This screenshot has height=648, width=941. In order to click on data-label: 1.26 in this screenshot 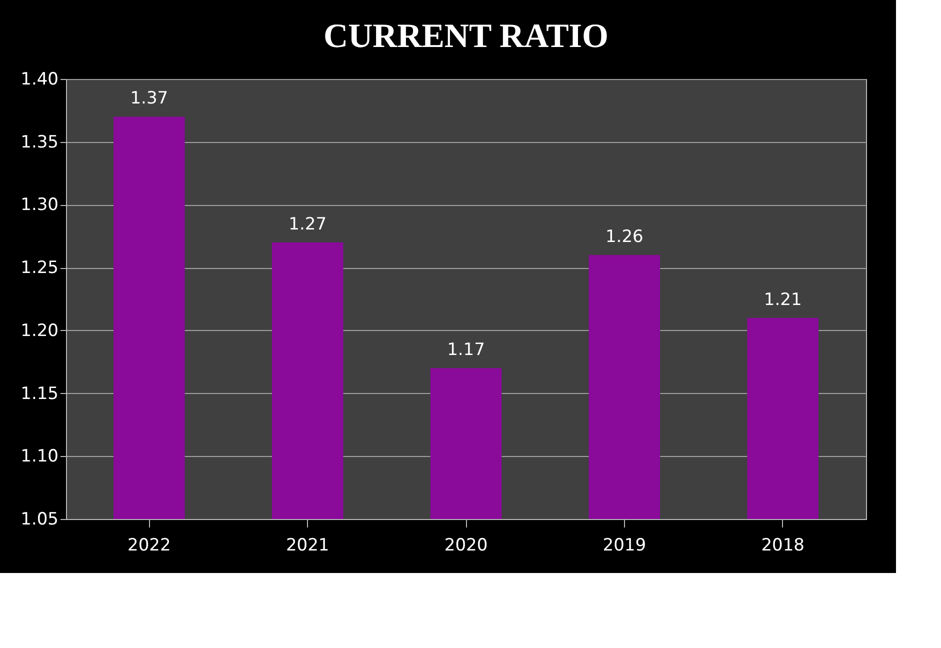, I will do `click(624, 237)`.